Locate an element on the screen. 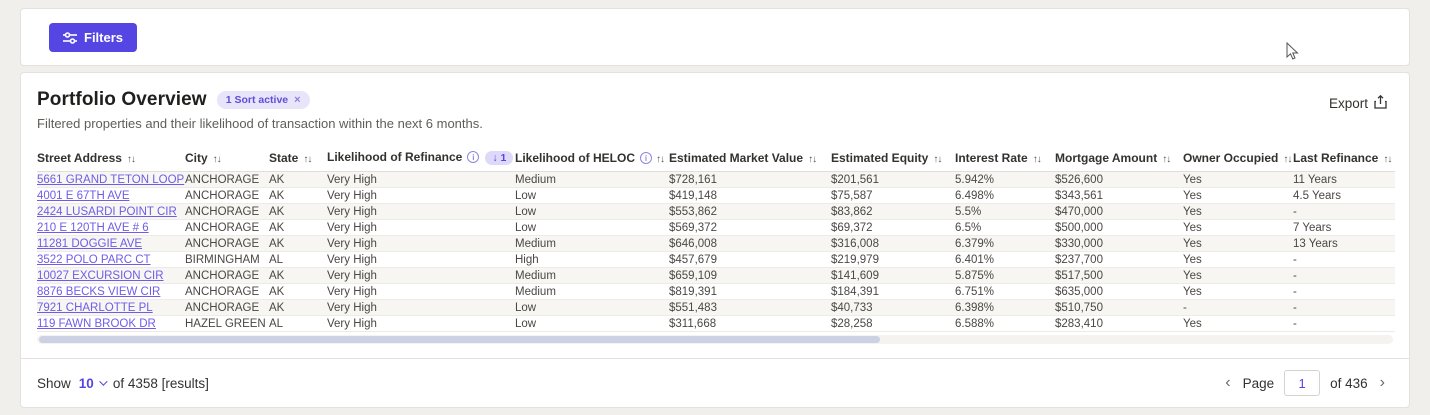  filters-toolbar-card: Filters is located at coordinates (715, 37).